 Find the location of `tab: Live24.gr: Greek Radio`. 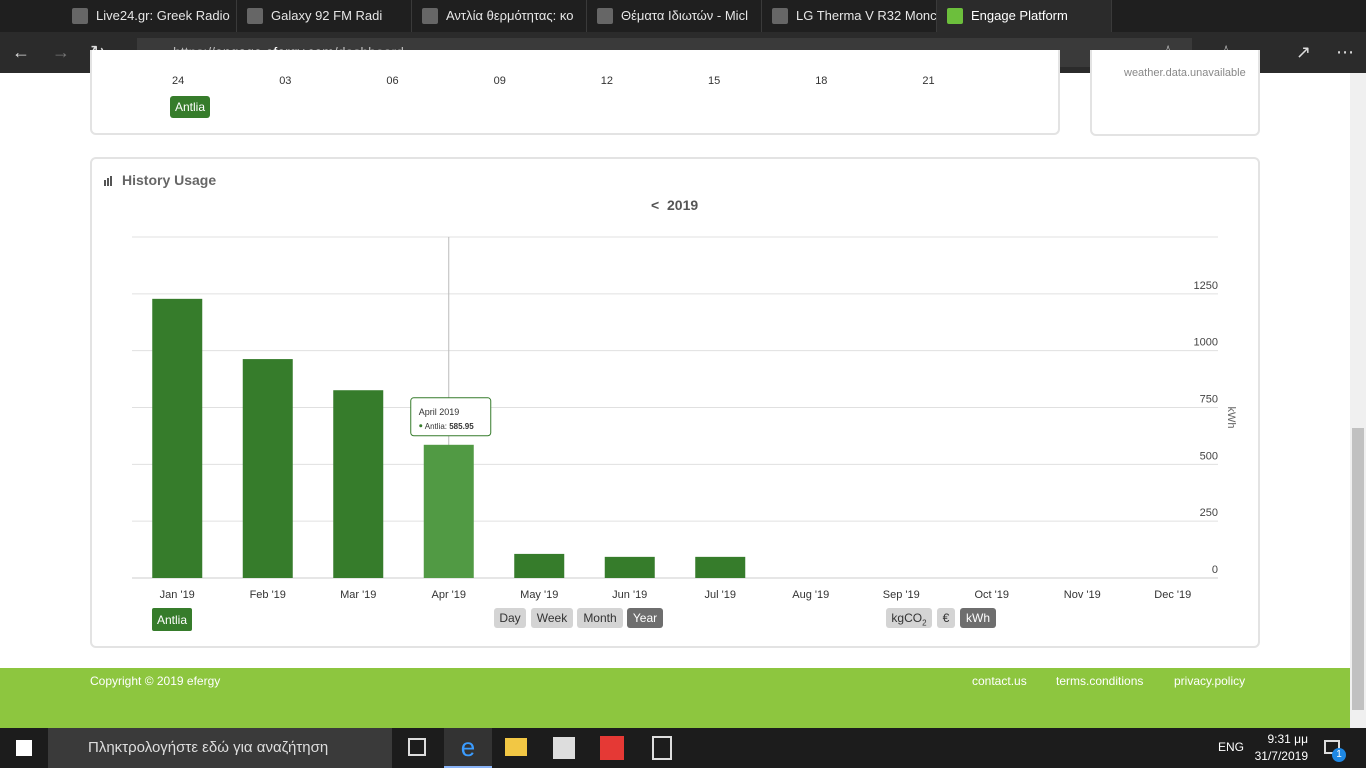

tab: Live24.gr: Greek Radio is located at coordinates (149, 16).